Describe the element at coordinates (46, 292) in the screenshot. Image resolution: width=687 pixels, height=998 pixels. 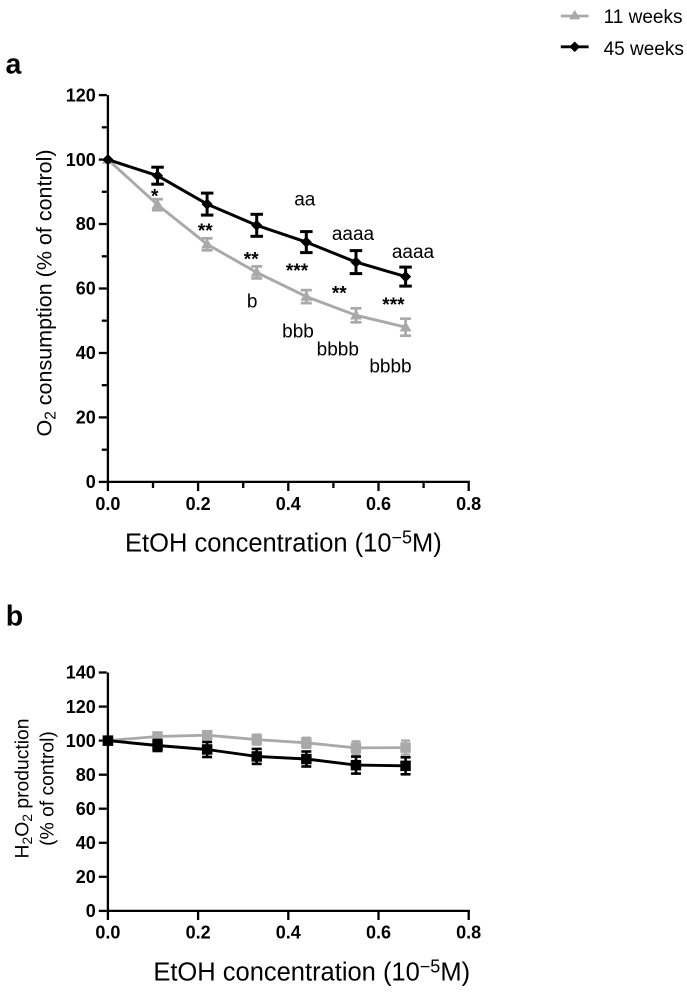
I see `svg-text: O2 consumption (% of control)` at that location.